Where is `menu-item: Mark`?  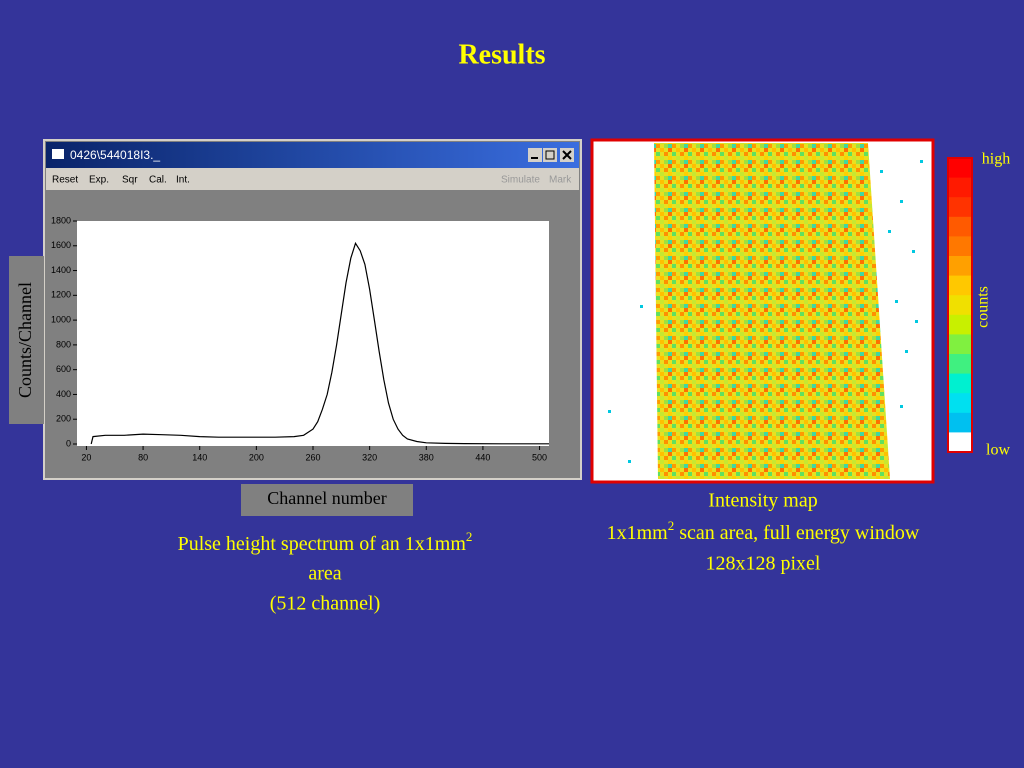
menu-item: Mark is located at coordinates (560, 180).